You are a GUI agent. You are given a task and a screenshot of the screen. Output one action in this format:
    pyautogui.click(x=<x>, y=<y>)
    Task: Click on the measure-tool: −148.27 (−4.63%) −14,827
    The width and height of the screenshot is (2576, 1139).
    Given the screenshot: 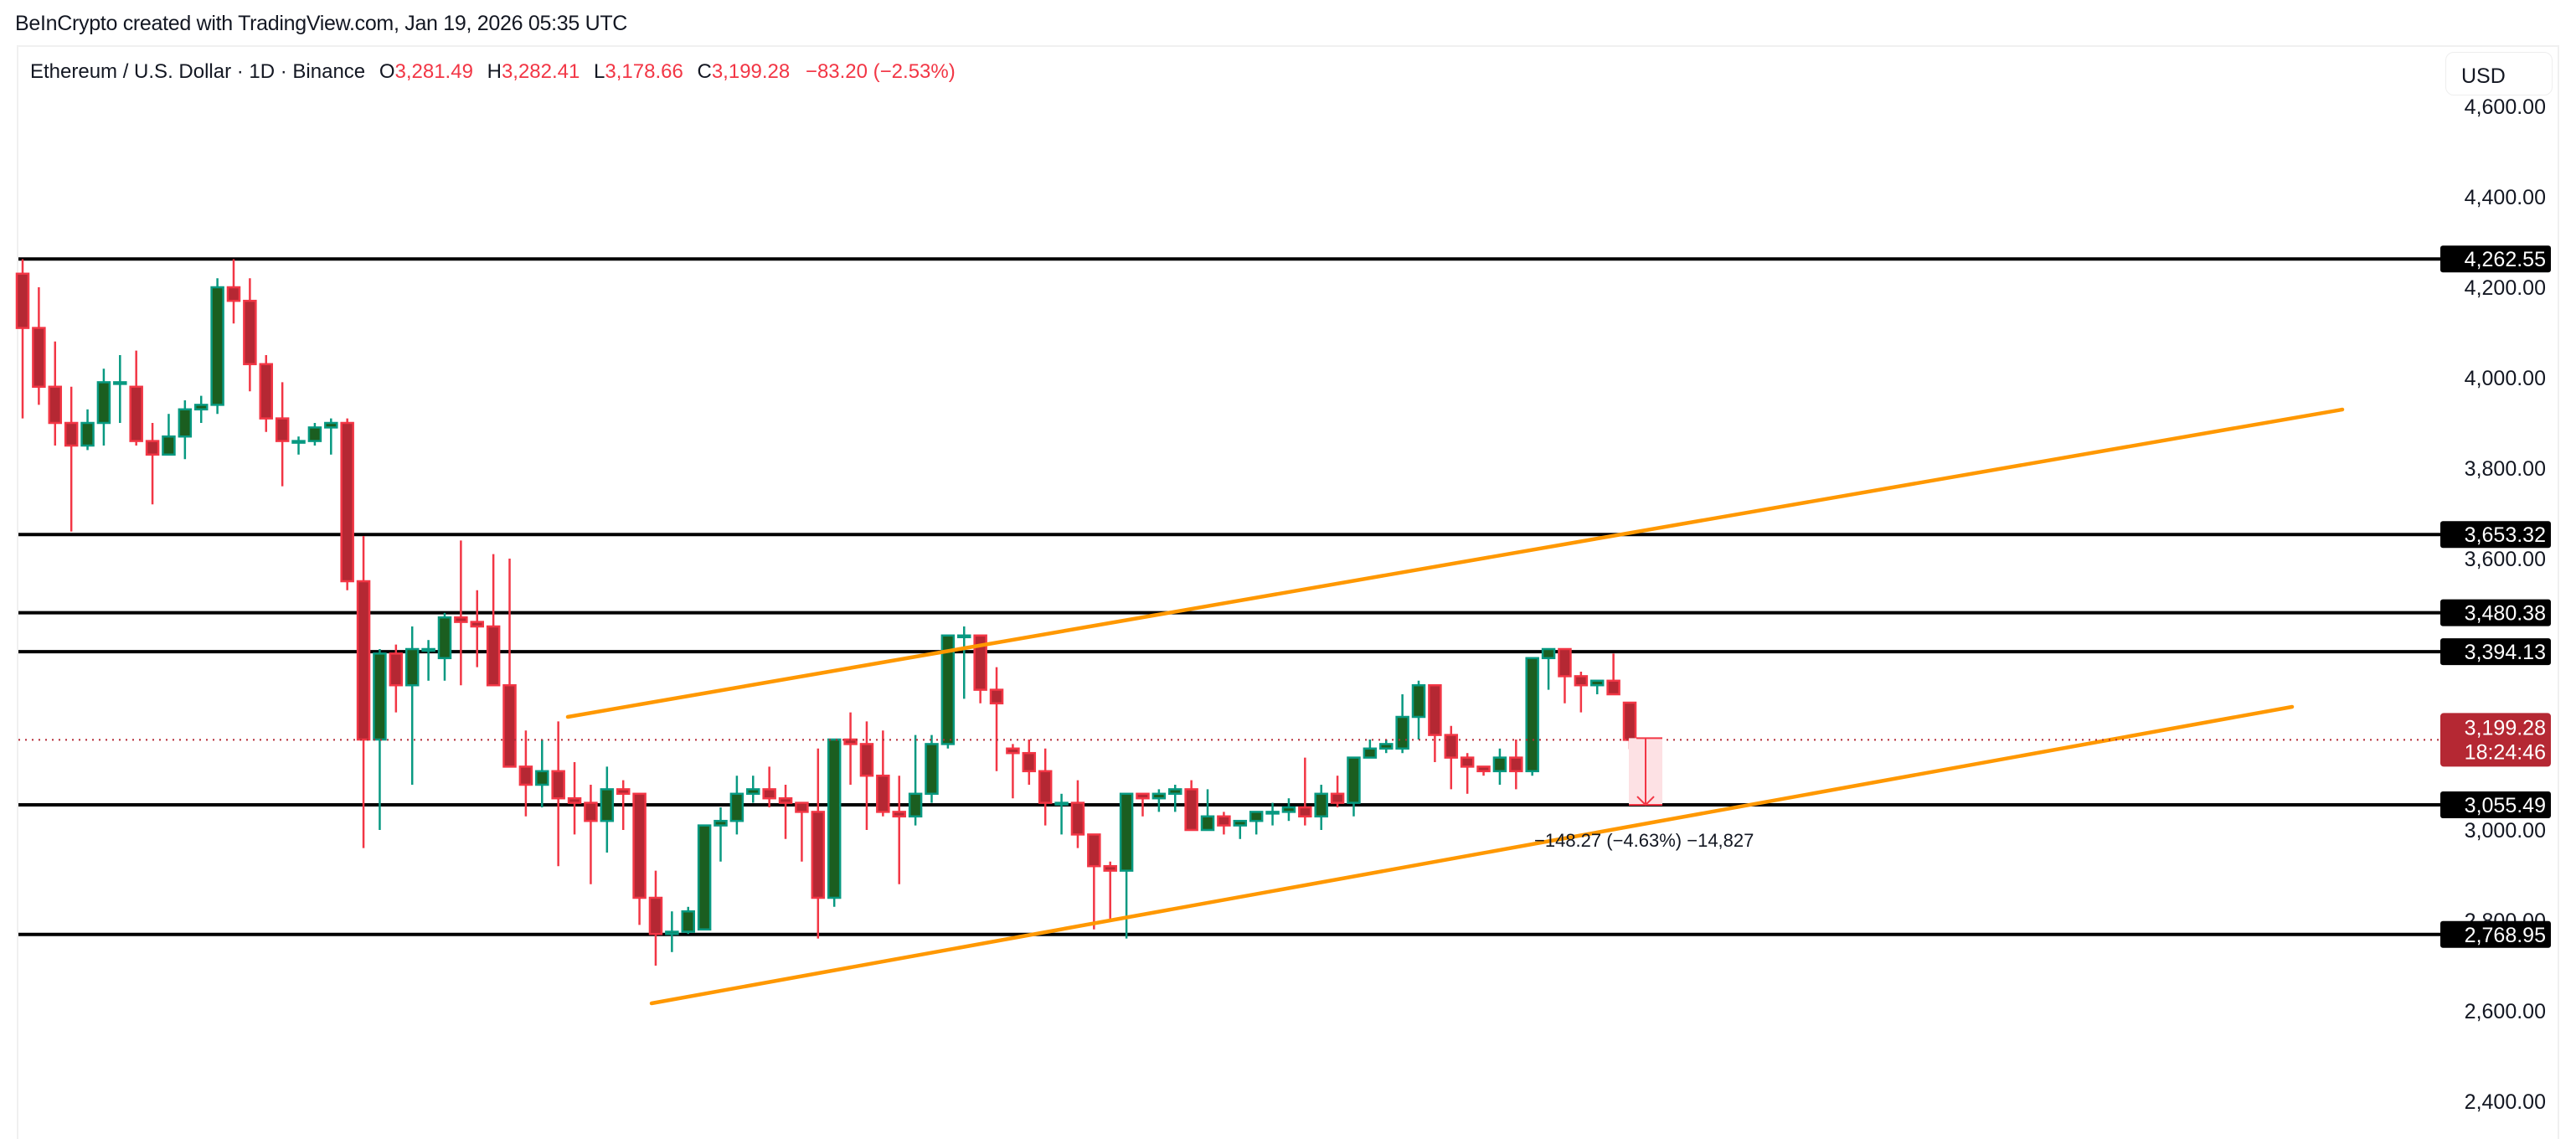 What is the action you would take?
    pyautogui.click(x=1644, y=794)
    